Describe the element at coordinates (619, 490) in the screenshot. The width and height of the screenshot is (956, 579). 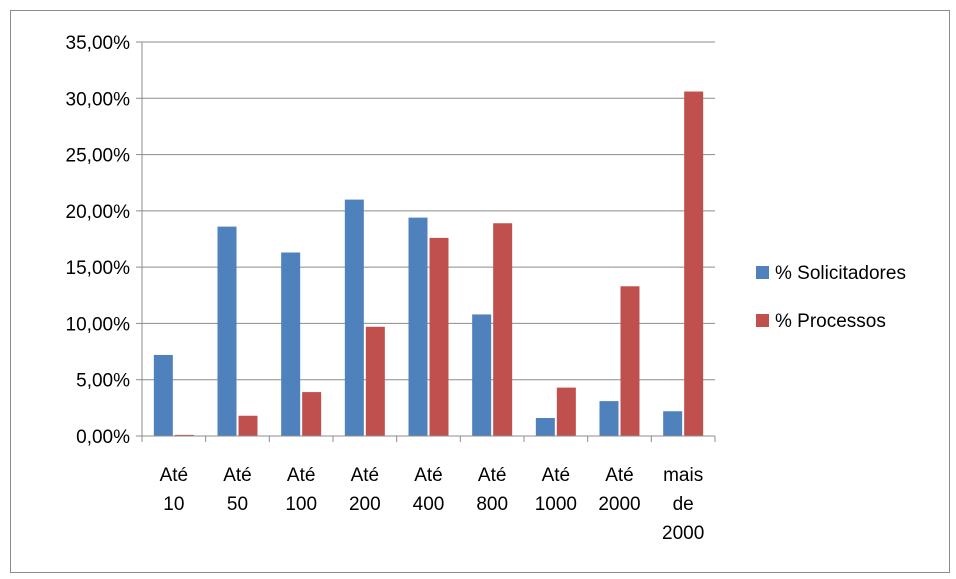
I see `x-tick-label: Até 2000` at that location.